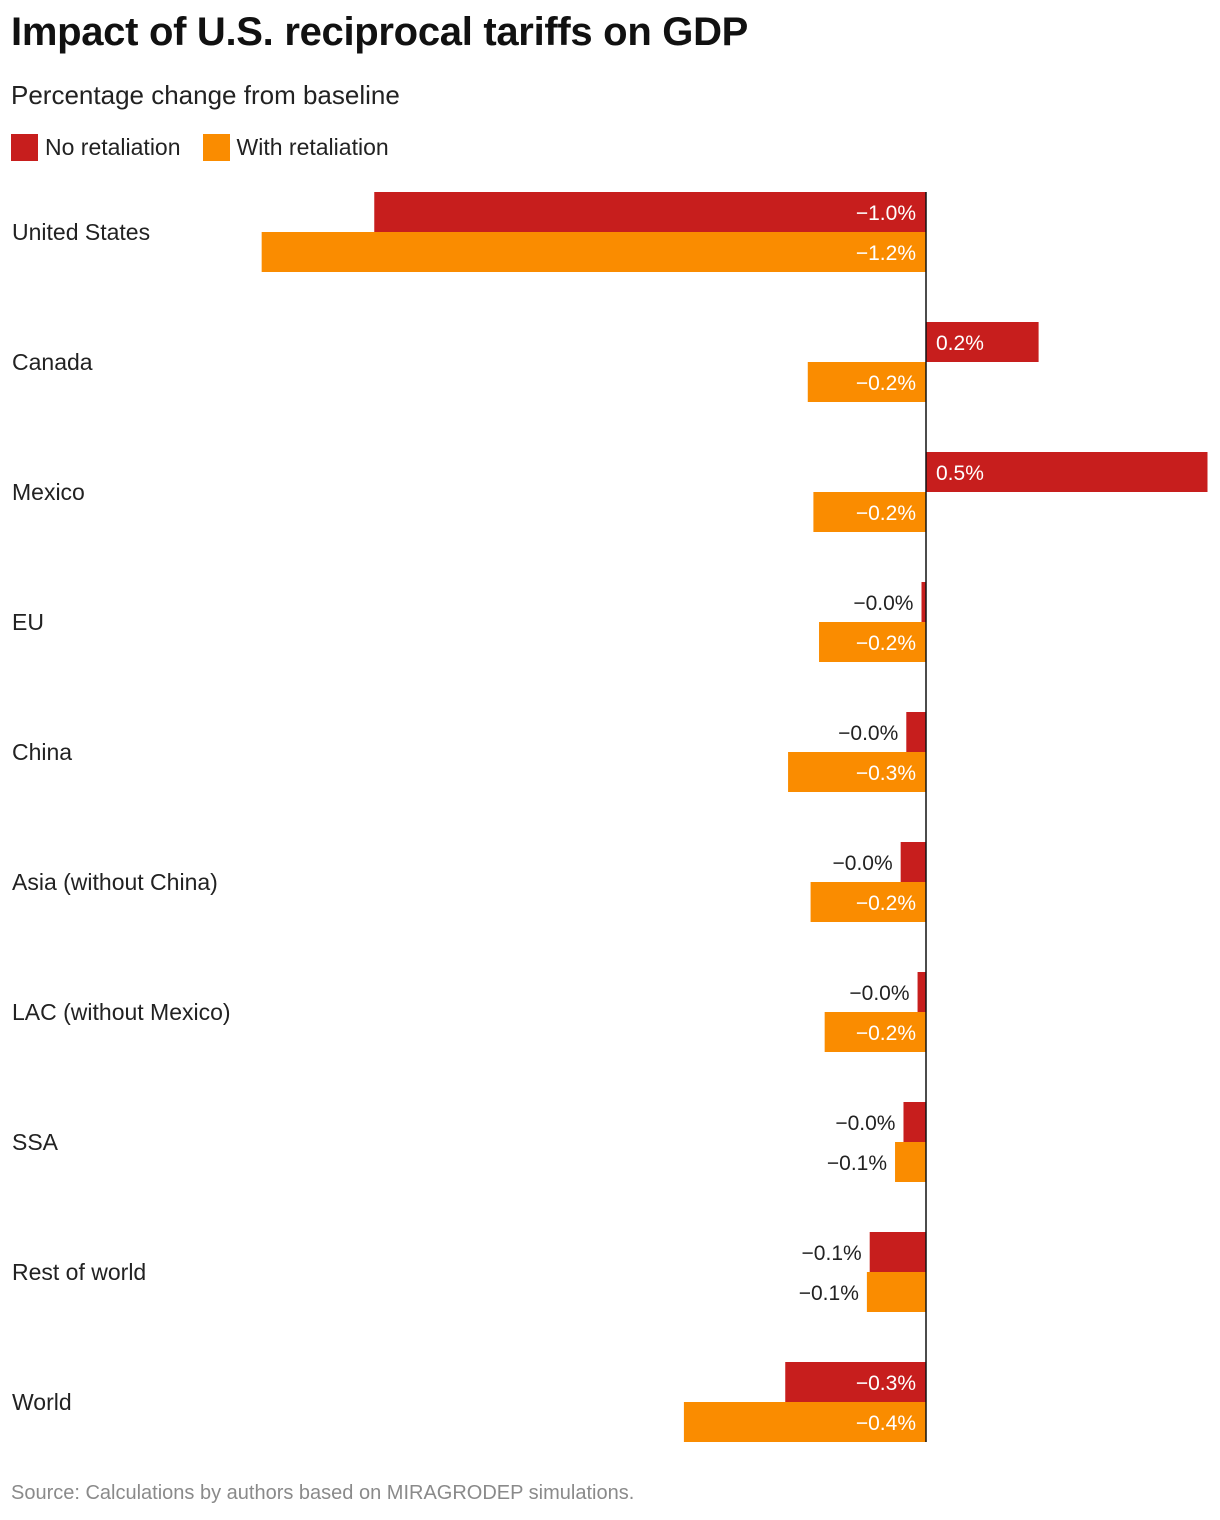 This screenshot has width=1220, height=1520. Describe the element at coordinates (650, 212) in the screenshot. I see `bar-no-retaliation-united-states` at that location.